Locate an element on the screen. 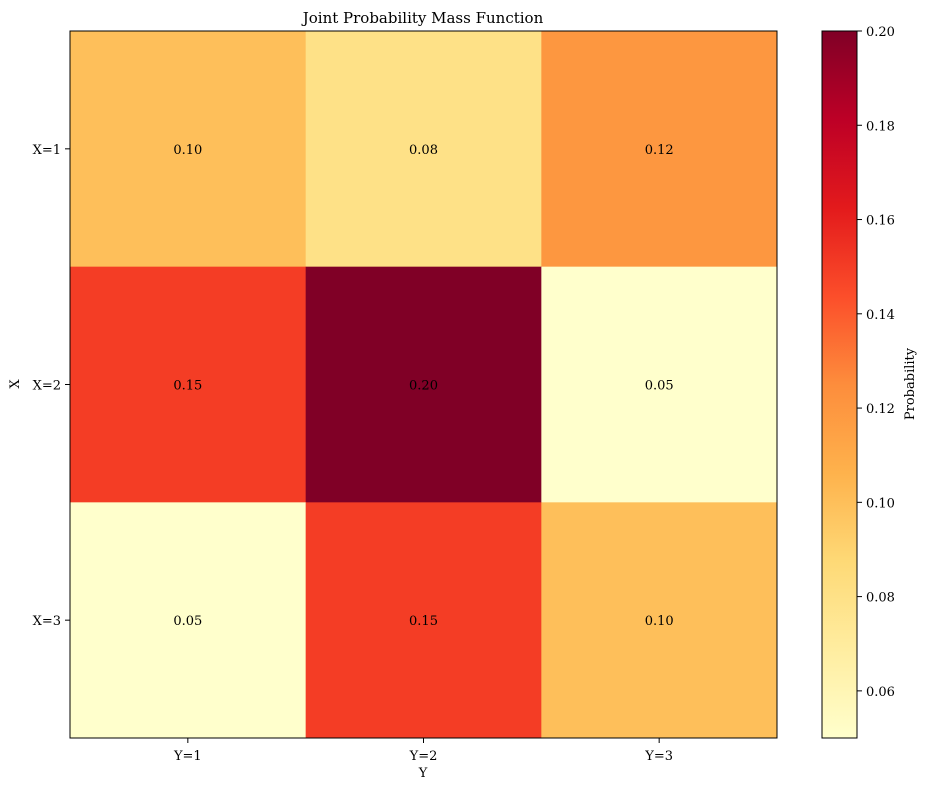 Image resolution: width=927 pixels, height=791 pixels. colorbar is located at coordinates (839, 384).